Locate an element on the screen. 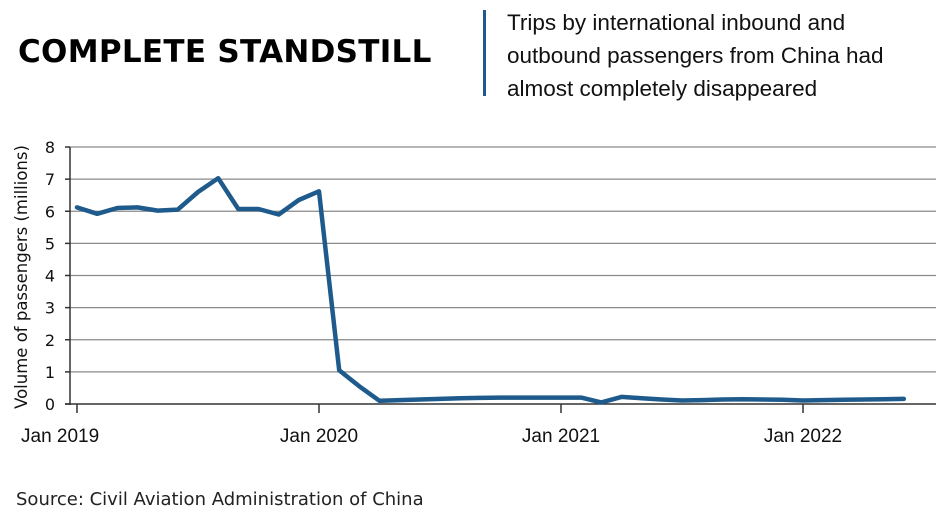  x-tick-label-2019-01: Jan 2019 is located at coordinates (60, 436).